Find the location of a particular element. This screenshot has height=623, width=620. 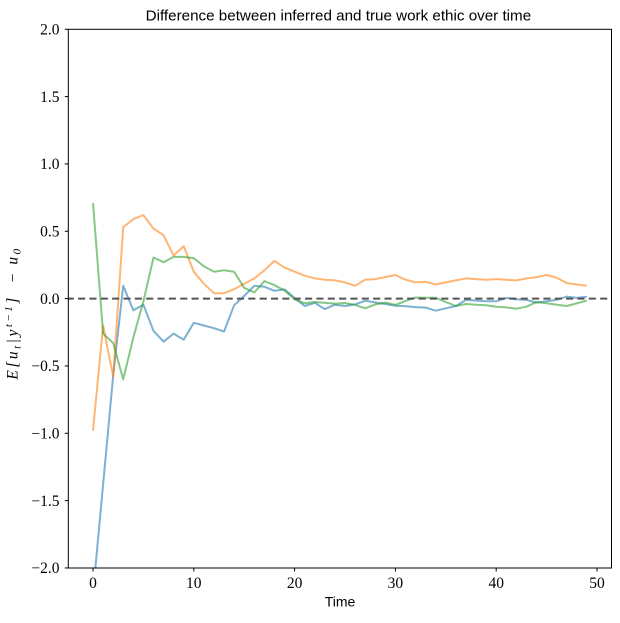

svg-text: 30 is located at coordinates (396, 583).